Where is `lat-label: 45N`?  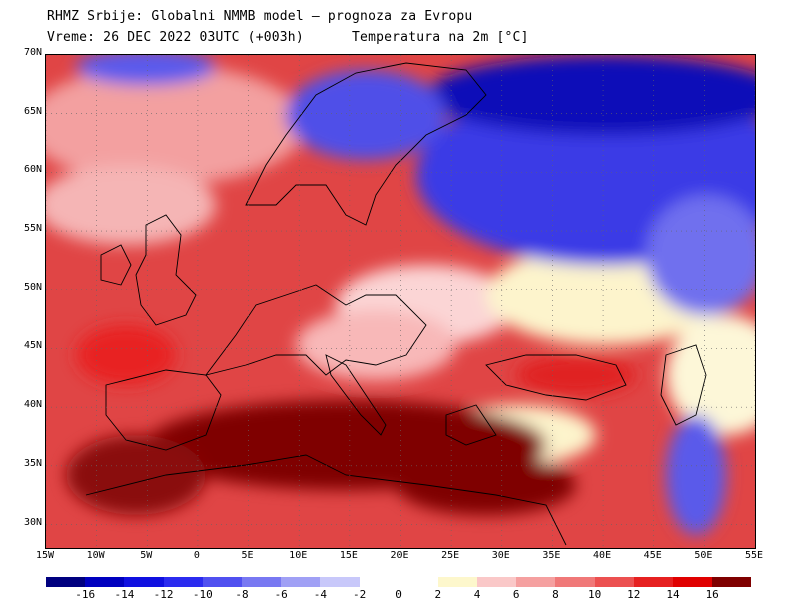
lat-label: 45N is located at coordinates (32, 346).